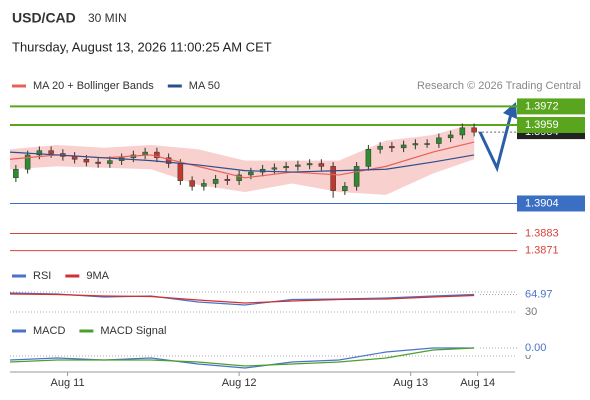 The image size is (590, 400). I want to click on x-tick-label: Aug 14, so click(477, 383).